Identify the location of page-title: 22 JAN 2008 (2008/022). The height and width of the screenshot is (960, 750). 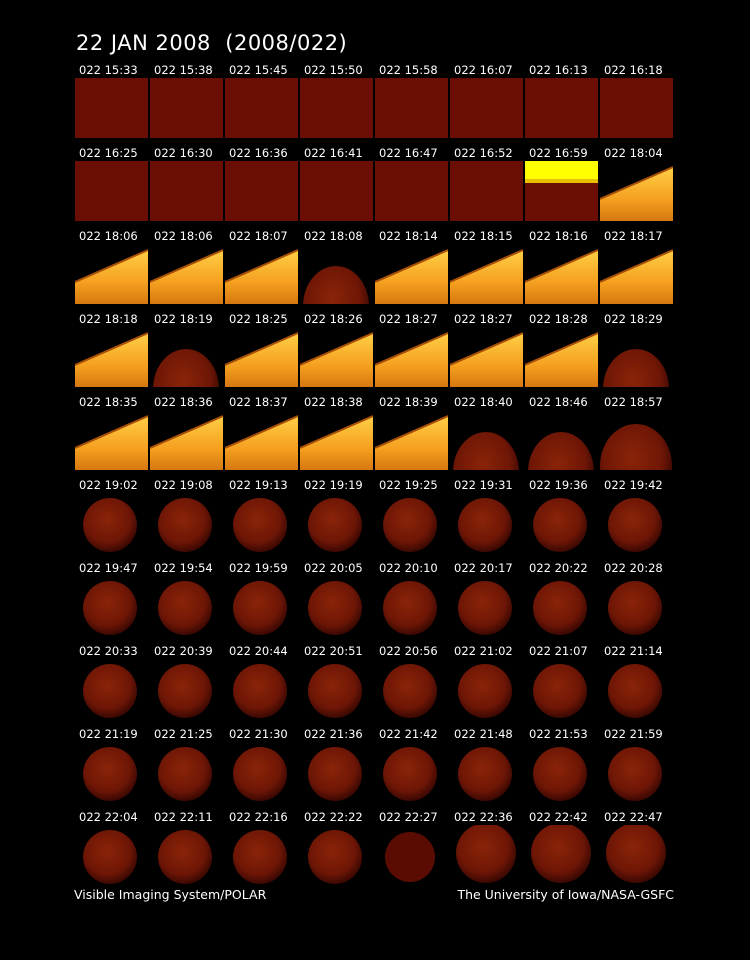
(212, 43).